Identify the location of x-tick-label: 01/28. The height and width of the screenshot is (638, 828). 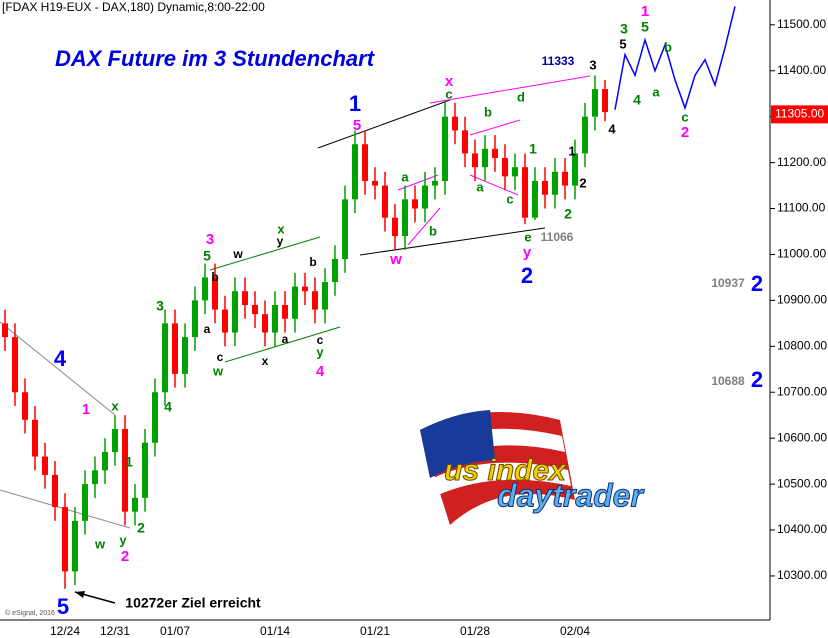
(475, 631).